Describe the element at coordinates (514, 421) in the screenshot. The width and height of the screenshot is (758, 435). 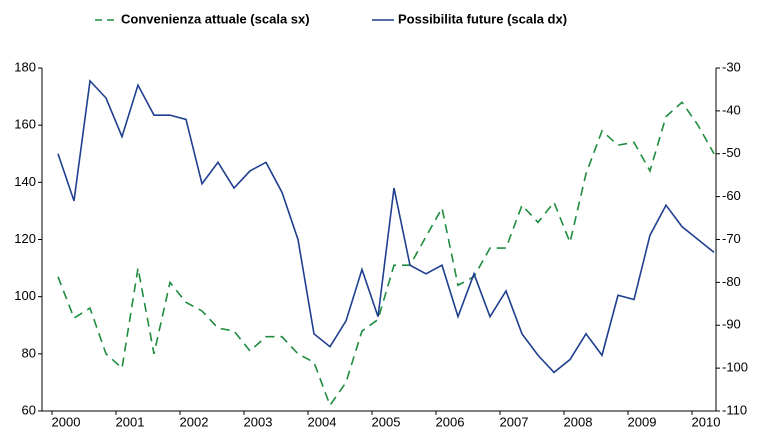
I see `x-tick-label: 2007` at that location.